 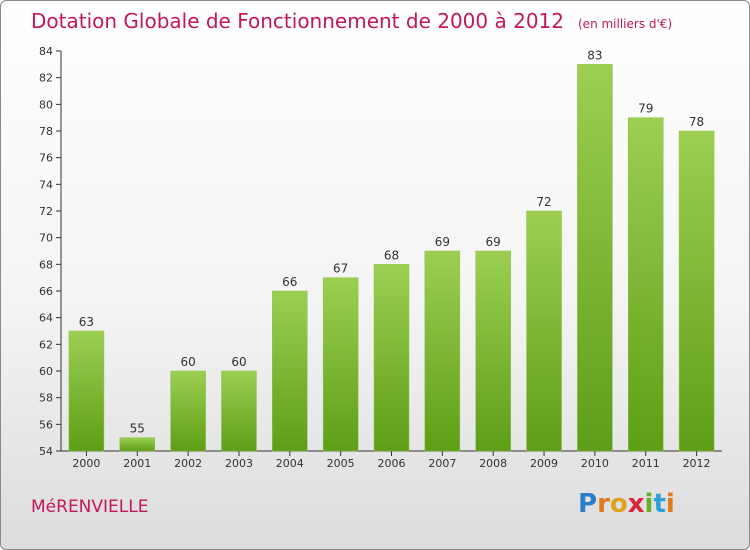 What do you see at coordinates (46, 78) in the screenshot?
I see `y-tick-label: 82` at bounding box center [46, 78].